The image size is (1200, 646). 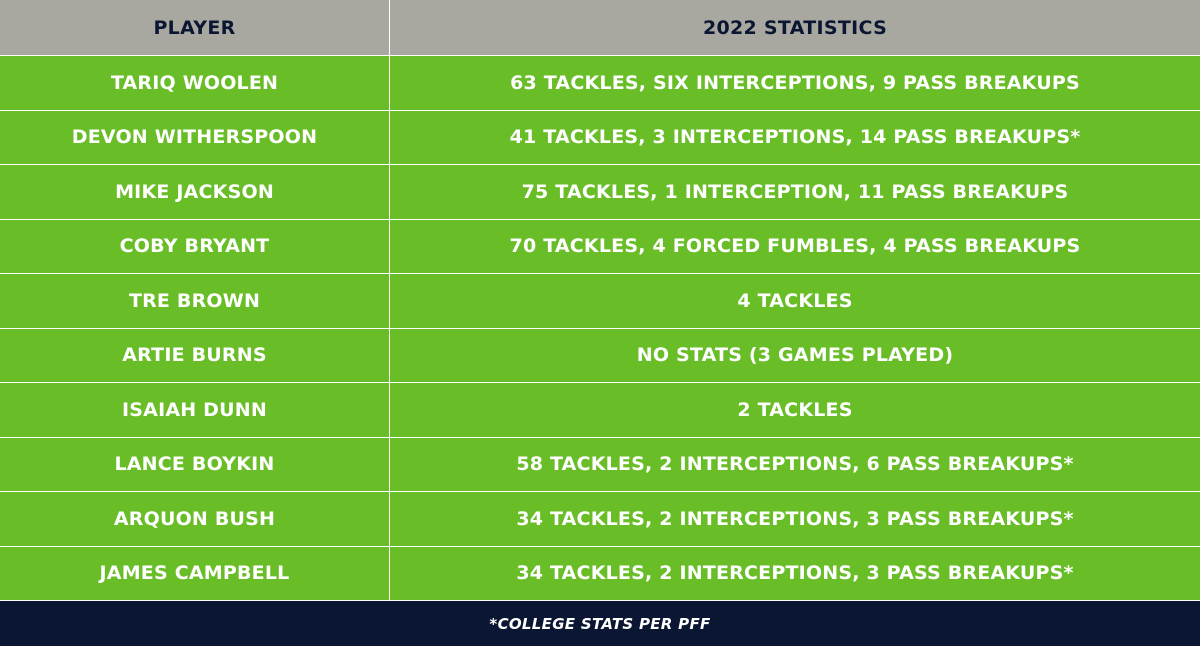 What do you see at coordinates (195, 27) in the screenshot?
I see `header-player: PLAYER` at bounding box center [195, 27].